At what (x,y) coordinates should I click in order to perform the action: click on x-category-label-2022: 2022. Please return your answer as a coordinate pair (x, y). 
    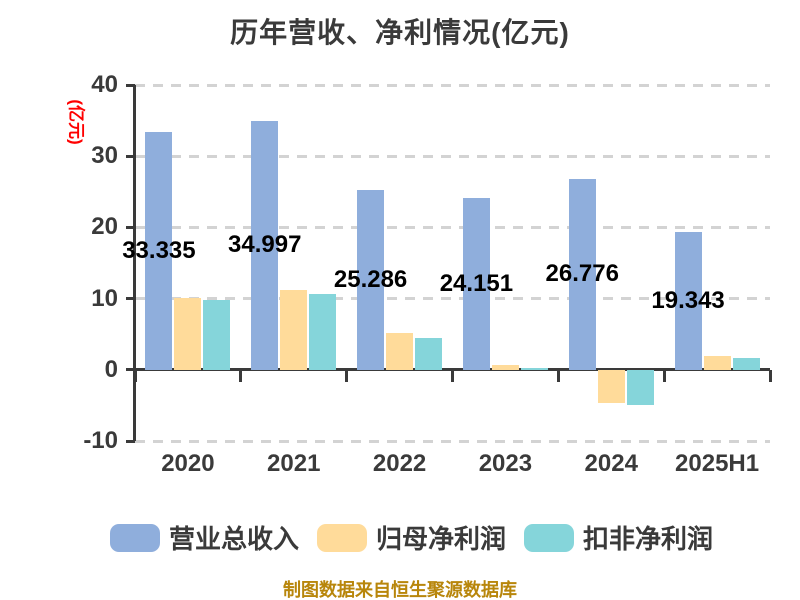
    Looking at the image, I should click on (399, 463).